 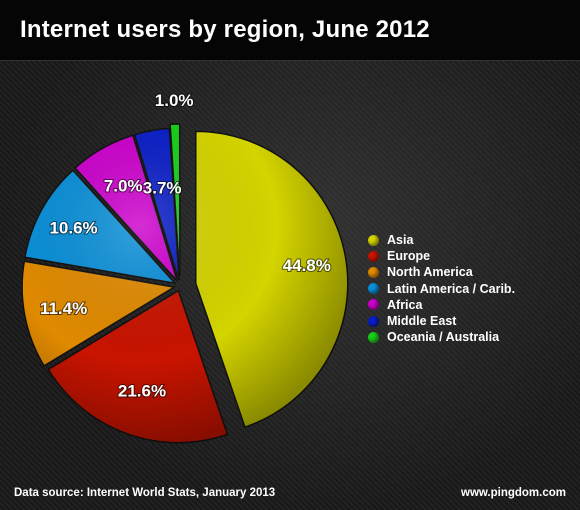 I want to click on legend-item: Middle East, so click(x=441, y=321).